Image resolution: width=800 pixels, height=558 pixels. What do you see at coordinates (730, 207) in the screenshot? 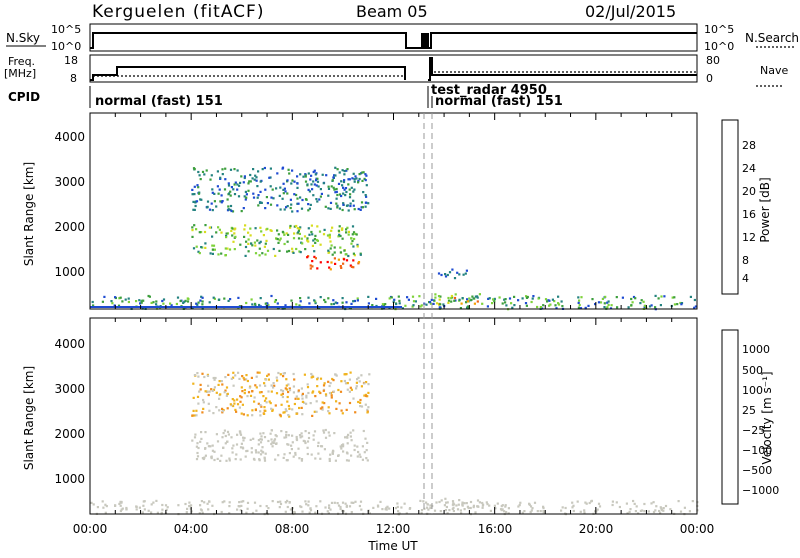
I see `power-colorbar-frame` at bounding box center [730, 207].